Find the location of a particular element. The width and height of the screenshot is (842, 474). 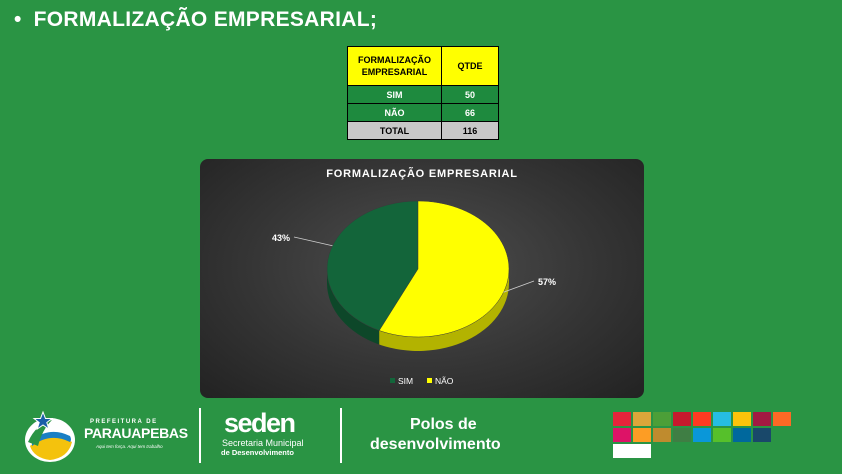

prefeitura-small-text: PREFEITURA DE is located at coordinates (124, 422).